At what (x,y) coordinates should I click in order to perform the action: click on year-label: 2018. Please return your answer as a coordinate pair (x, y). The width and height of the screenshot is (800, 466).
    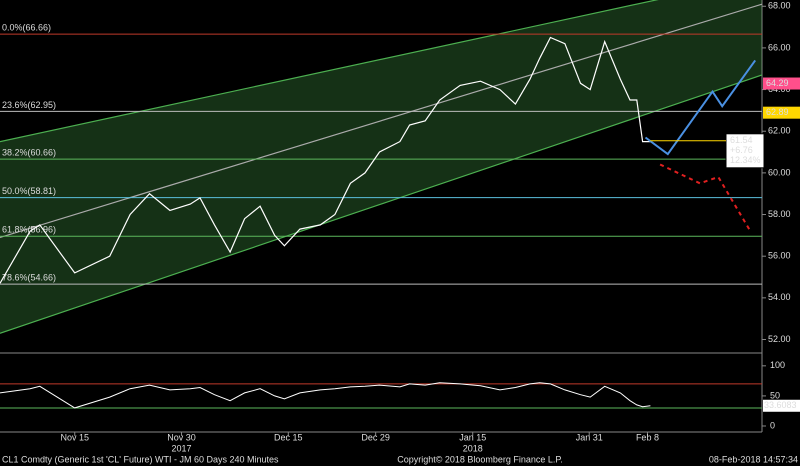
    Looking at the image, I should click on (473, 448).